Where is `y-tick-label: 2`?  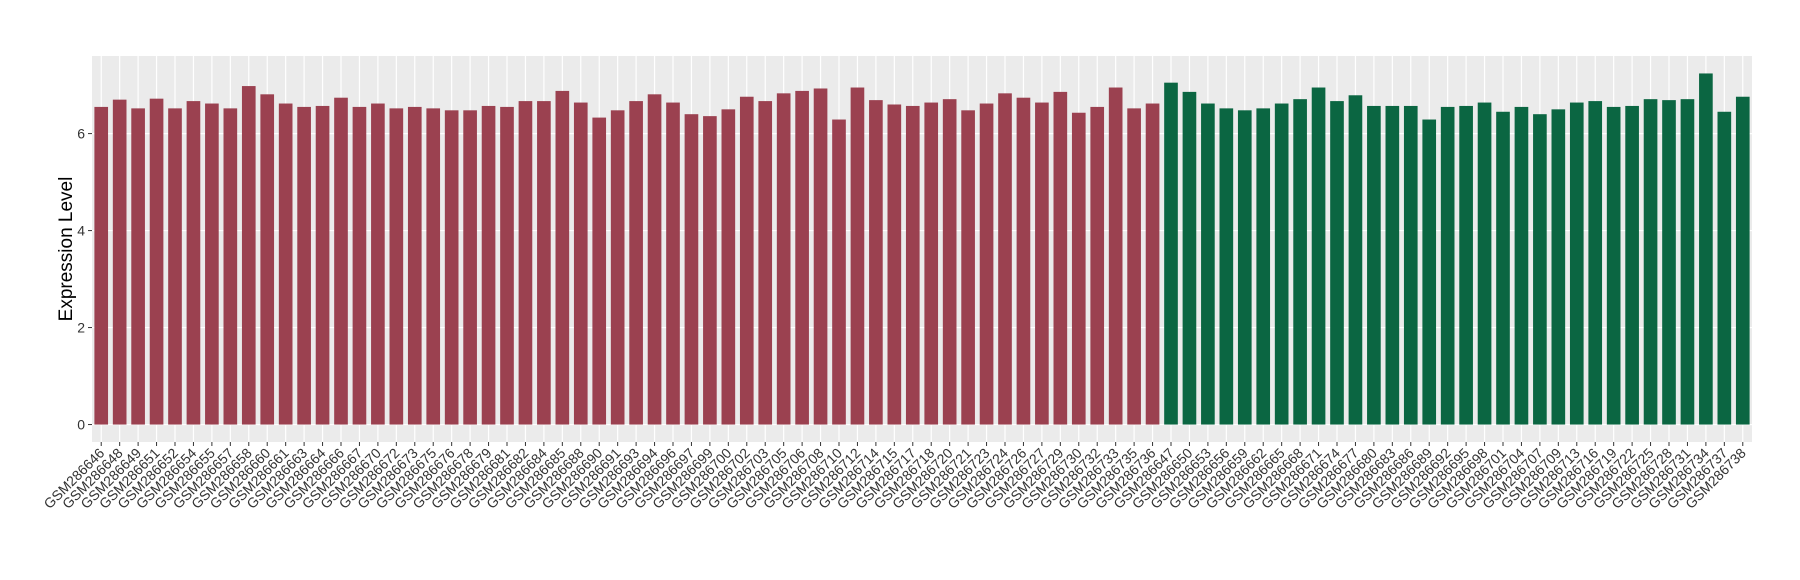 y-tick-label: 2 is located at coordinates (81, 328).